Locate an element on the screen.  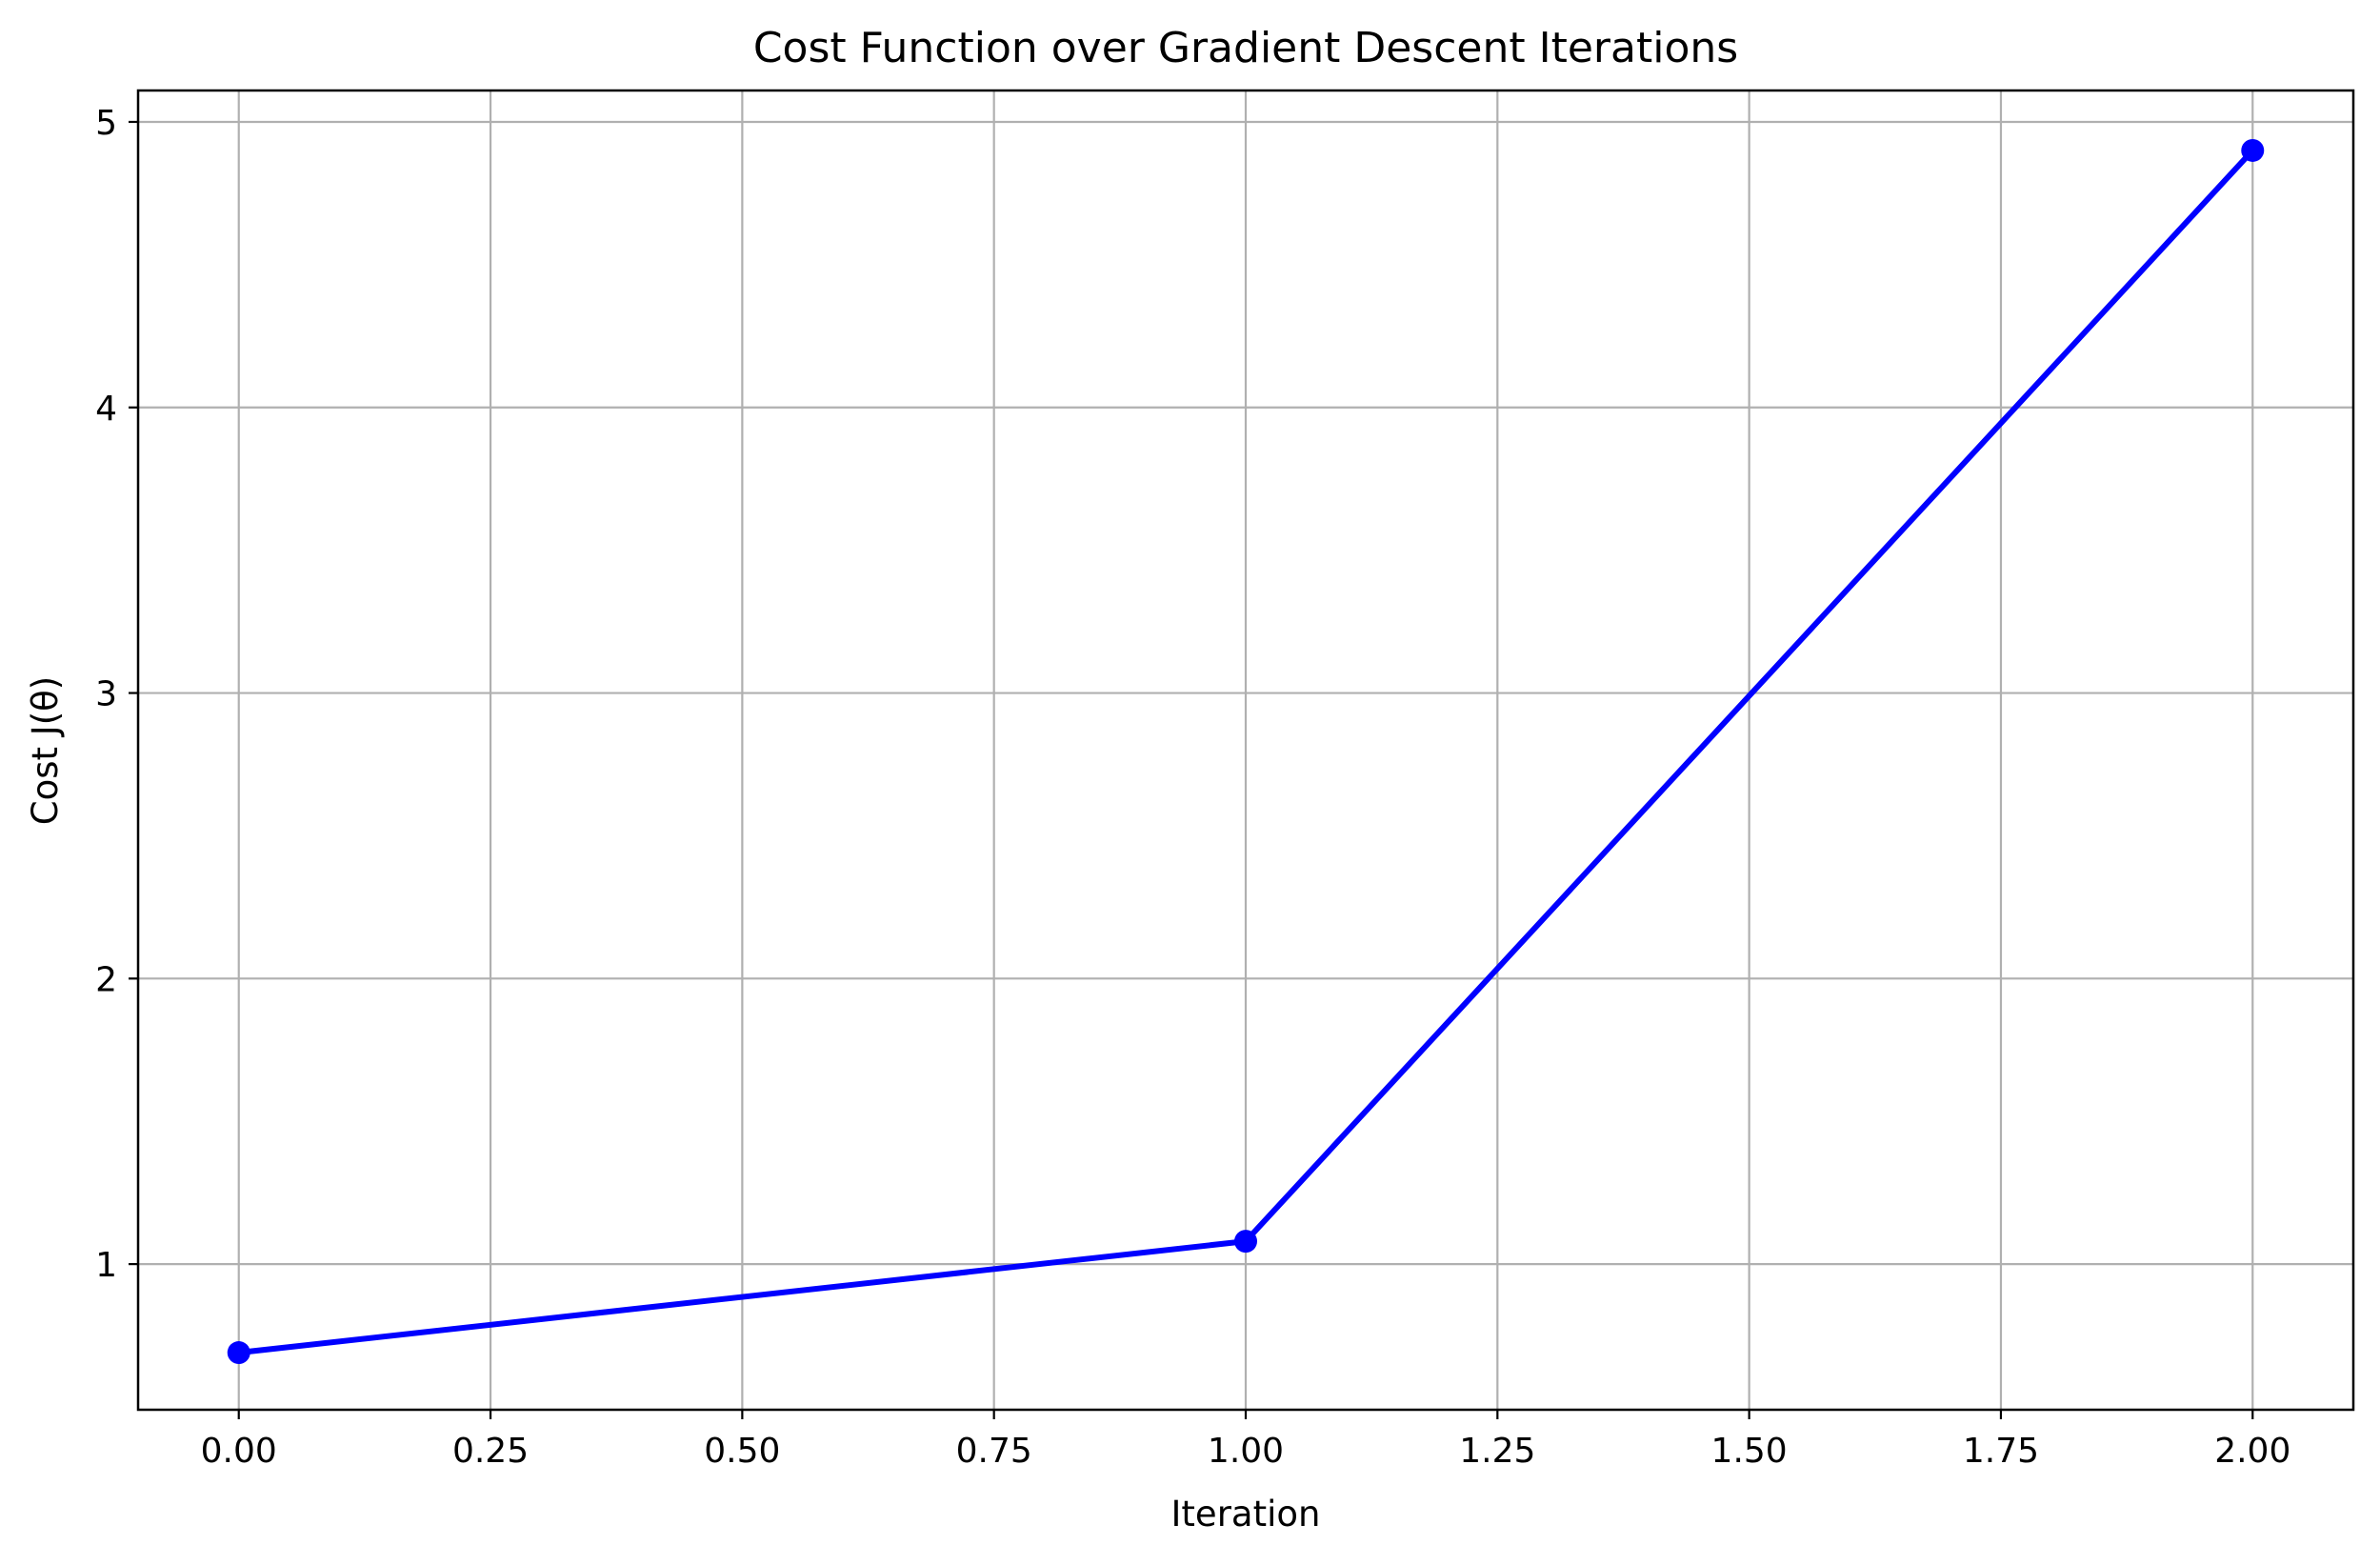
x-tick-label: 1.75 is located at coordinates (2001, 1451).